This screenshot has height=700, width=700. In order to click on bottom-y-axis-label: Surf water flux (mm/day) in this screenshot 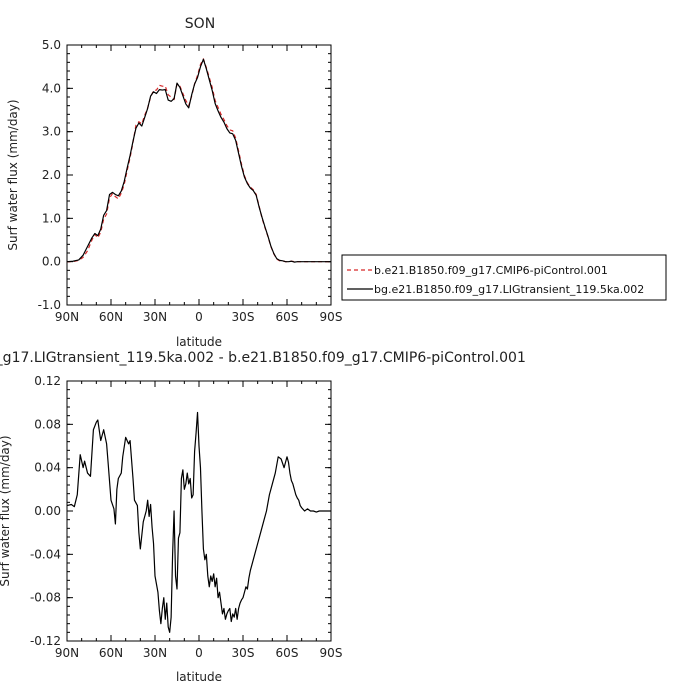, I will do `click(6, 510)`.